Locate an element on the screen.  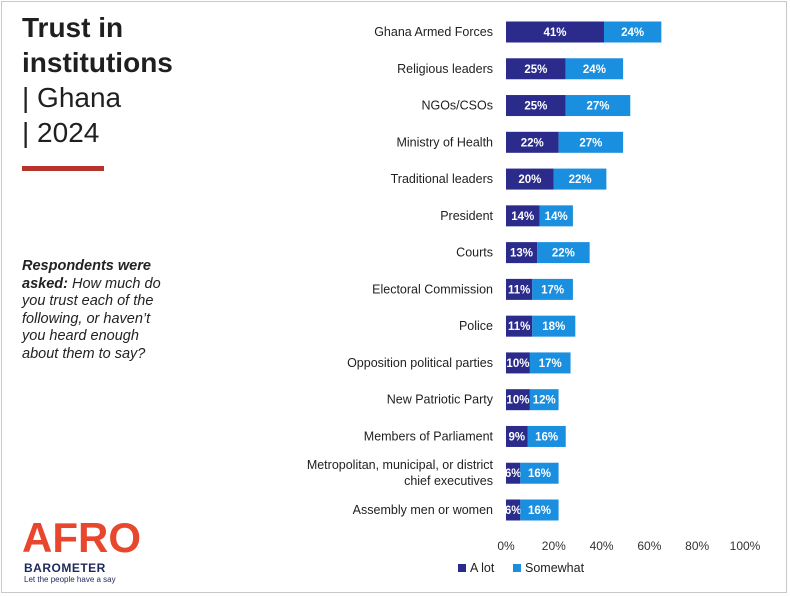
category-label: Courts is located at coordinates (474, 253).